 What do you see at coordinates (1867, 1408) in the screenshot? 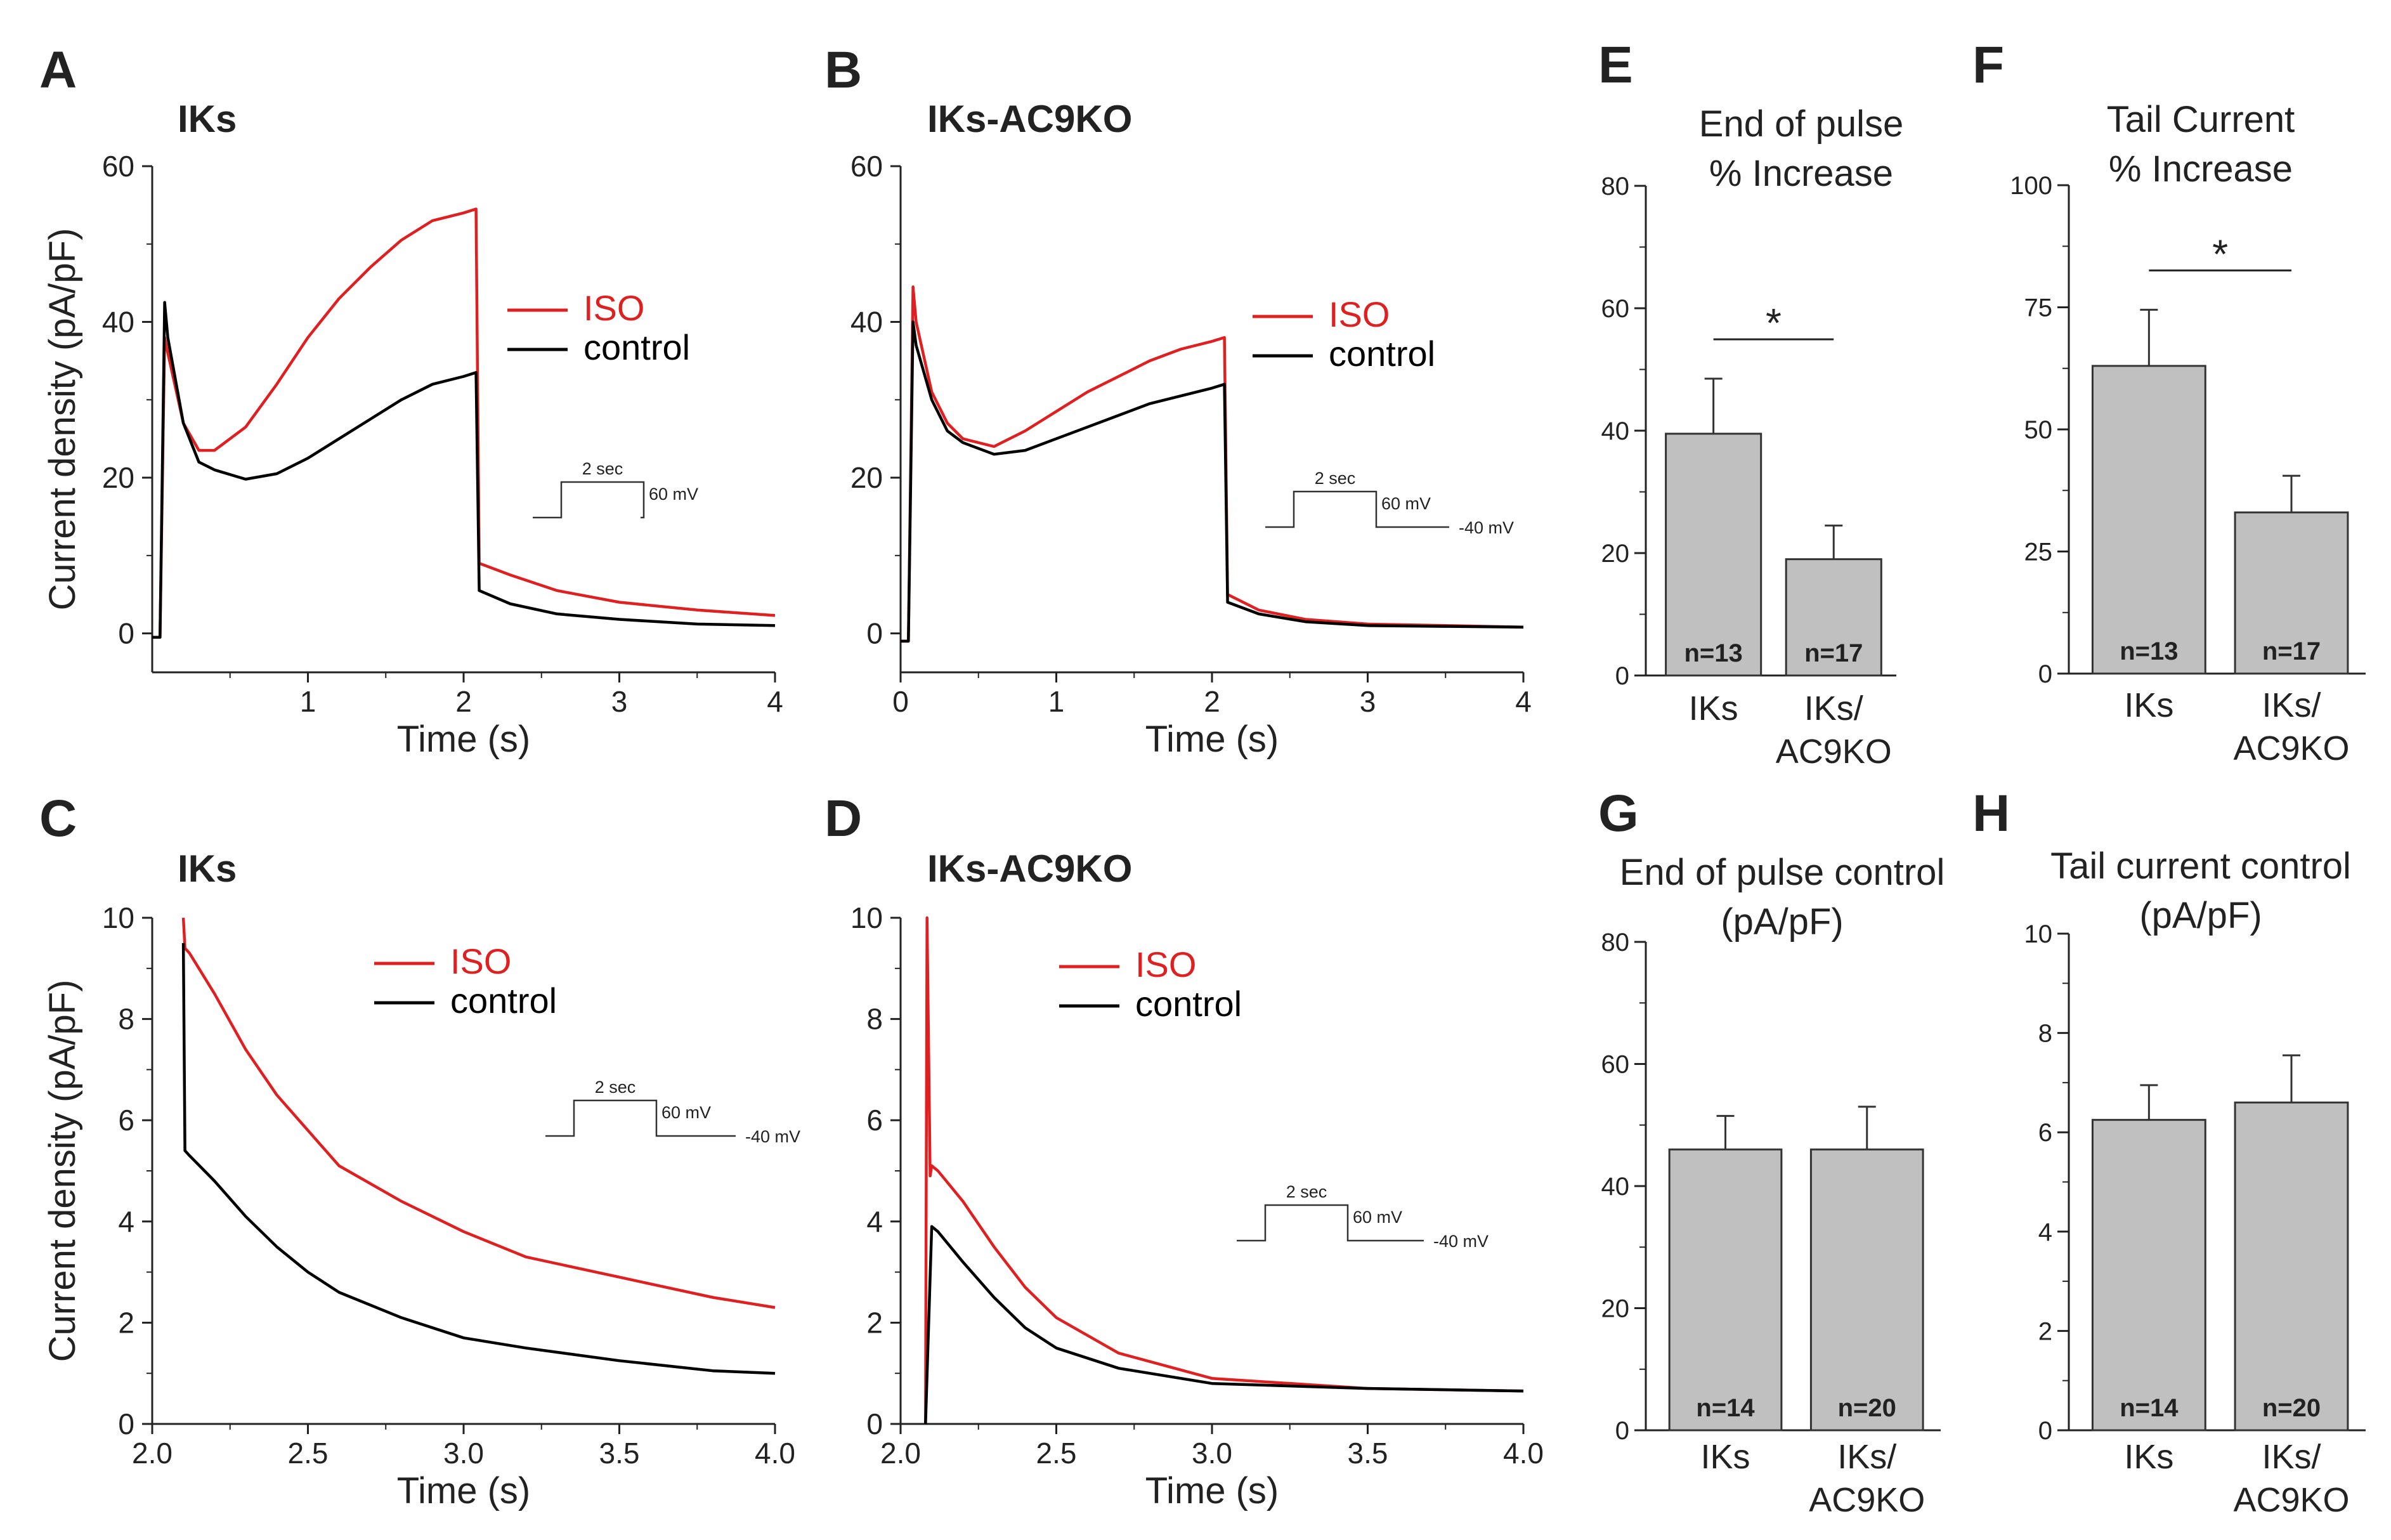
I see `n-label: n=20` at bounding box center [1867, 1408].